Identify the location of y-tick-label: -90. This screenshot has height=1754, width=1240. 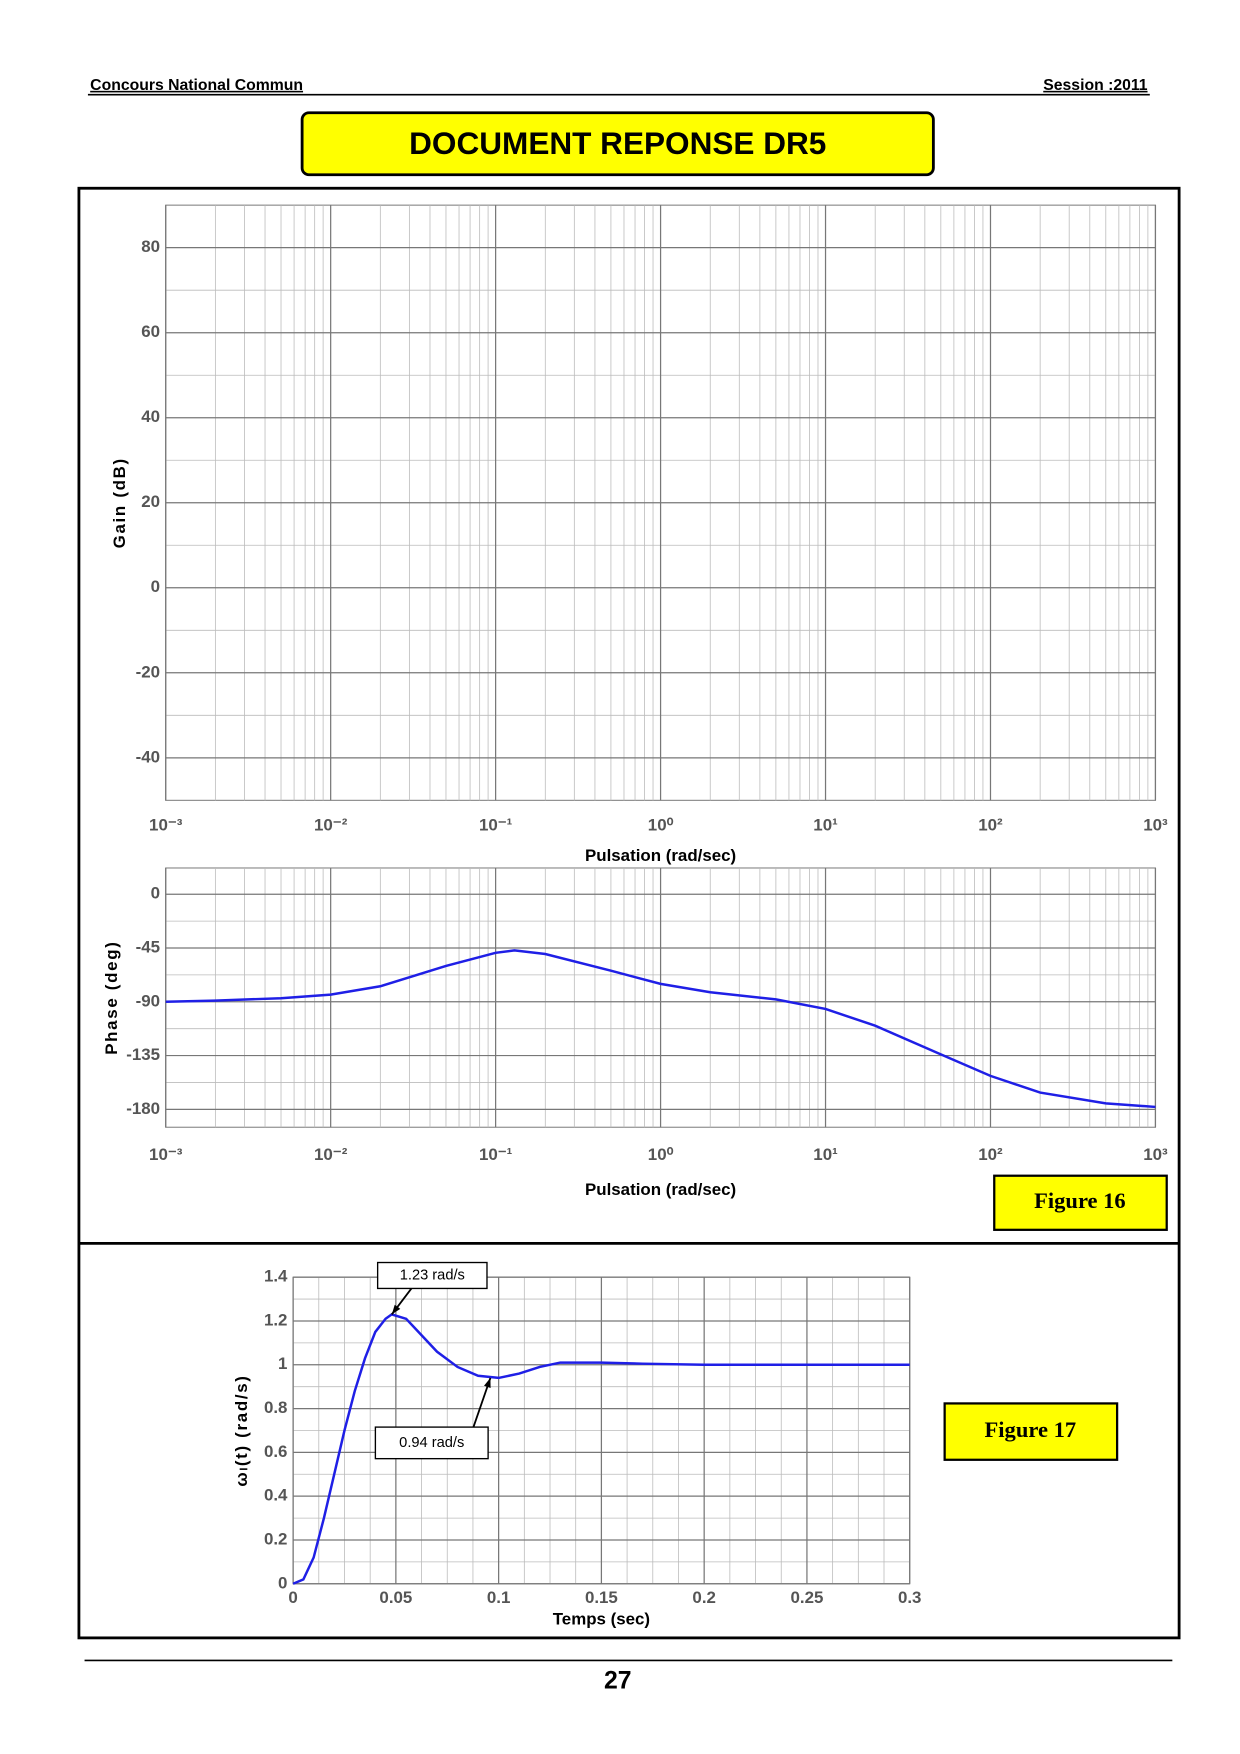
(148, 1000).